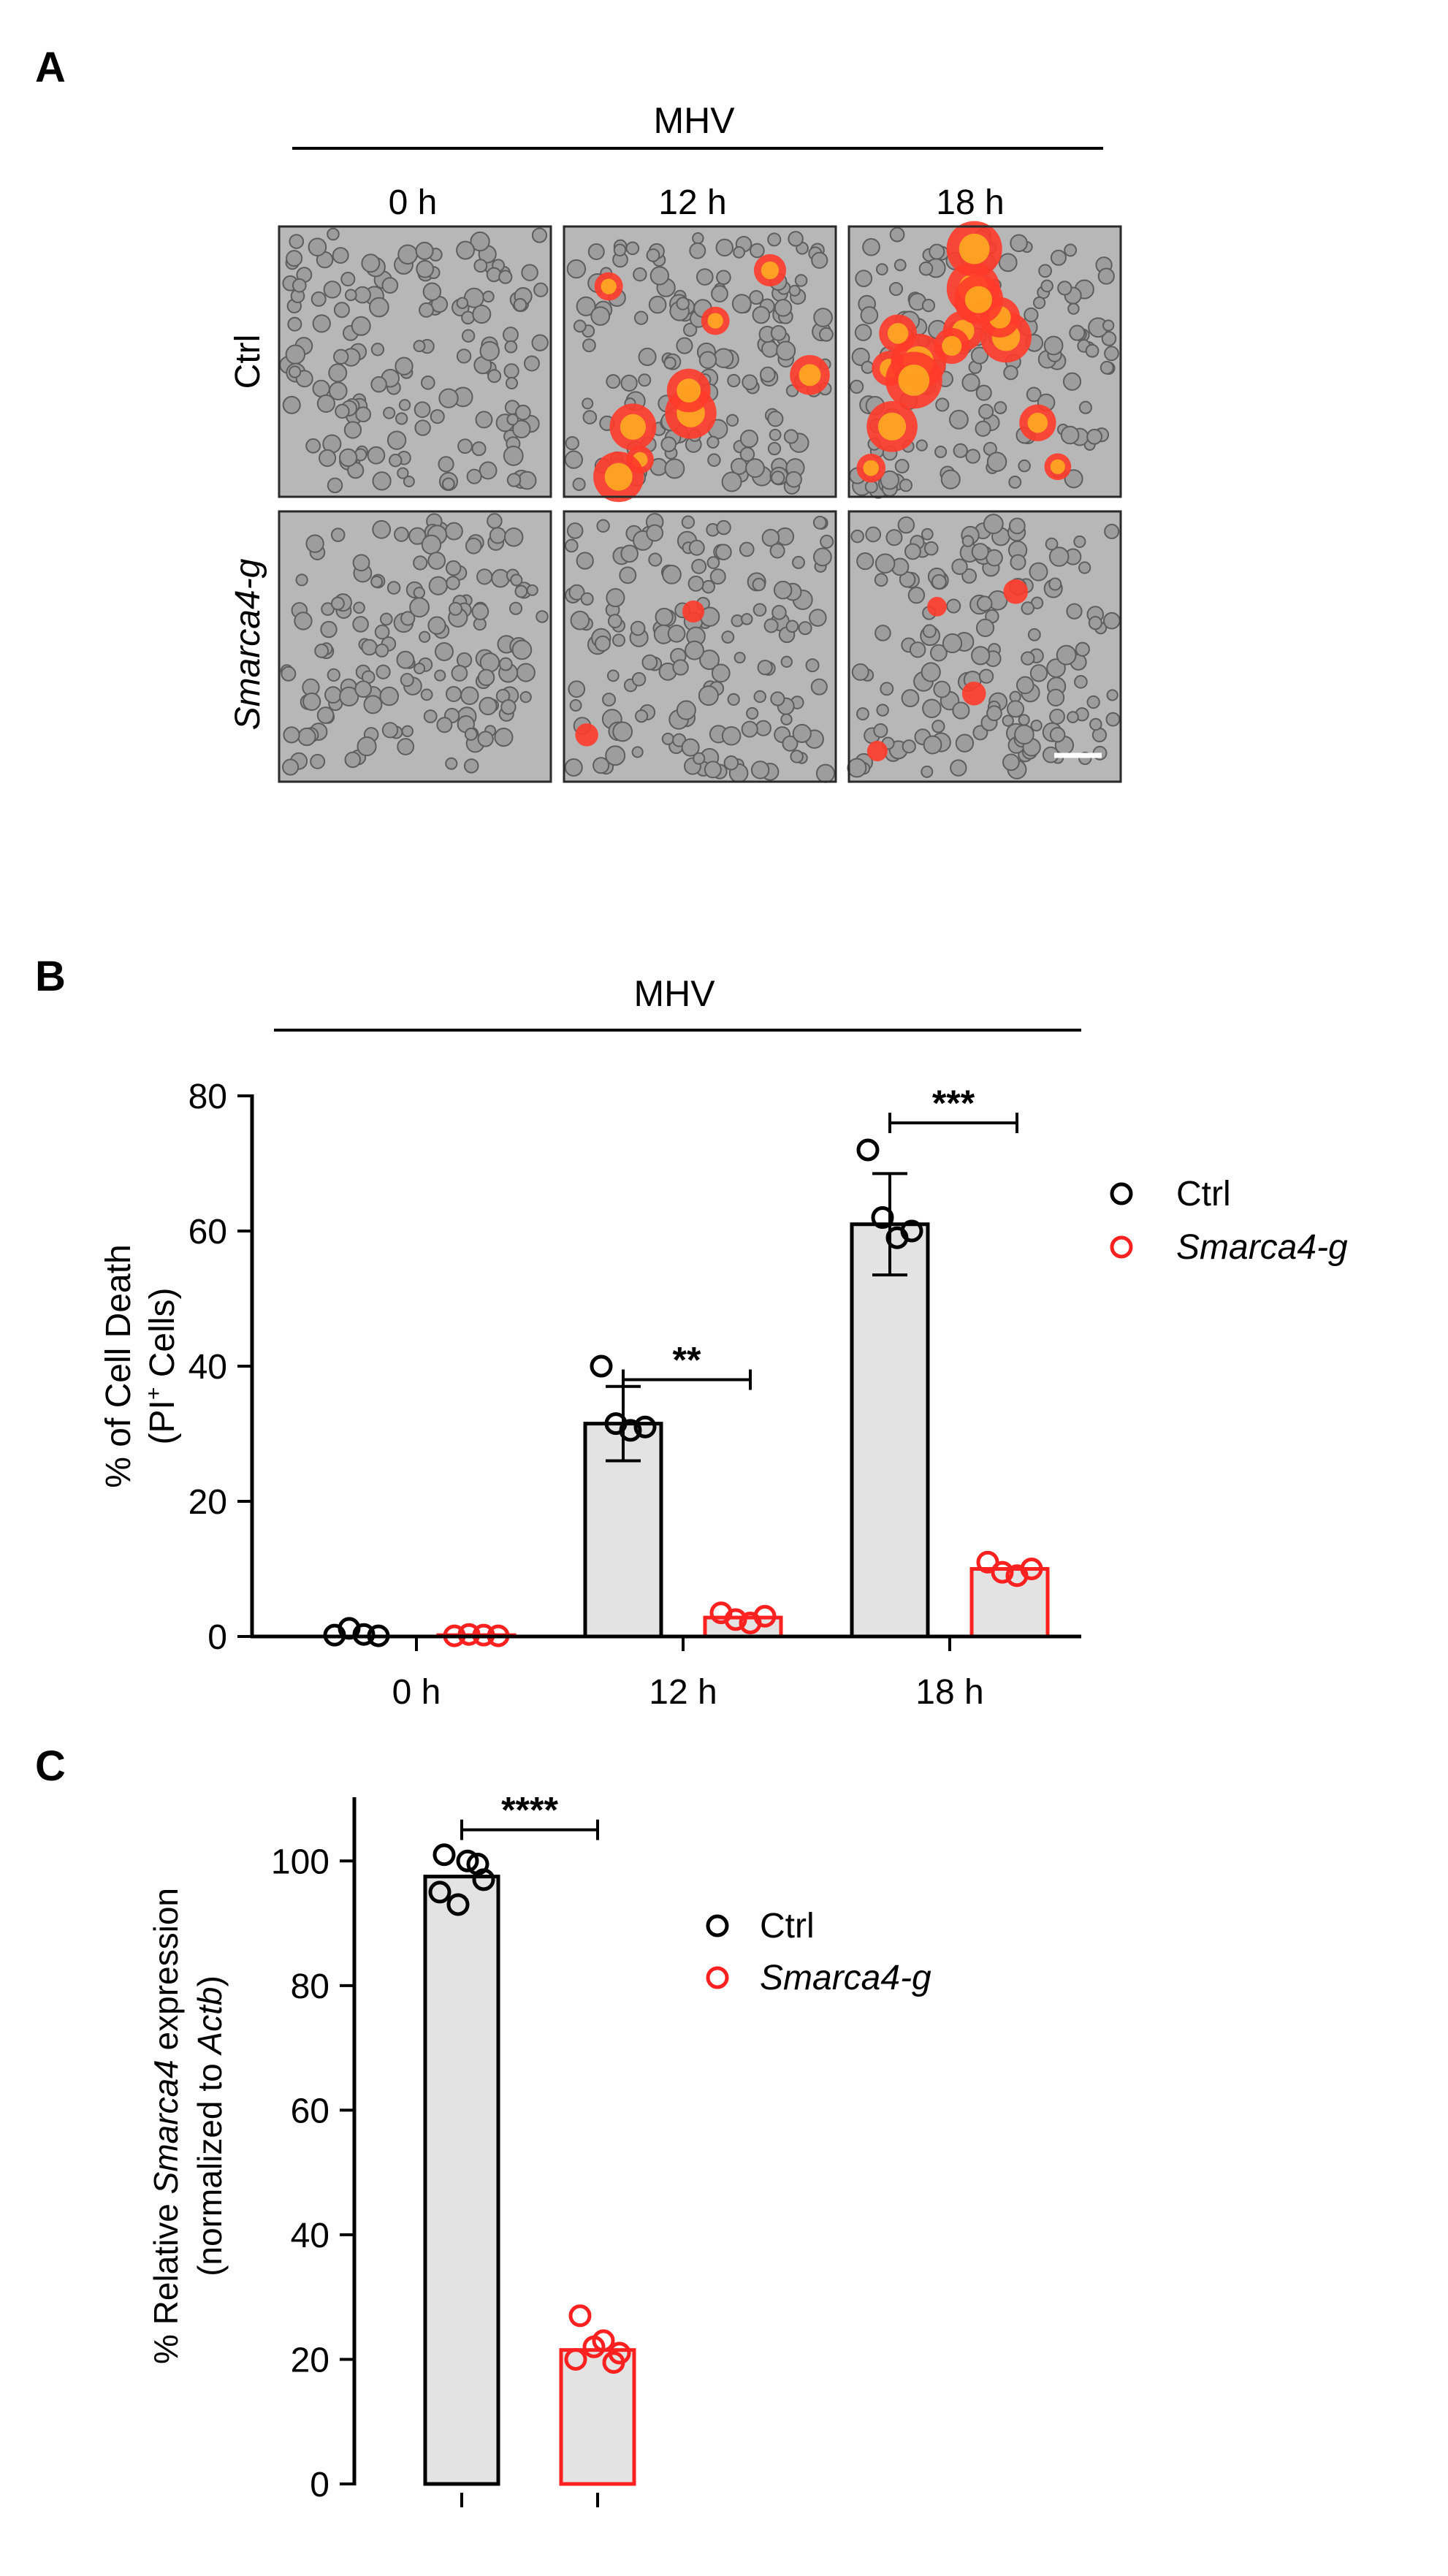  What do you see at coordinates (1203, 1194) in the screenshot?
I see `legend-b-ctrl-label: Ctrl` at bounding box center [1203, 1194].